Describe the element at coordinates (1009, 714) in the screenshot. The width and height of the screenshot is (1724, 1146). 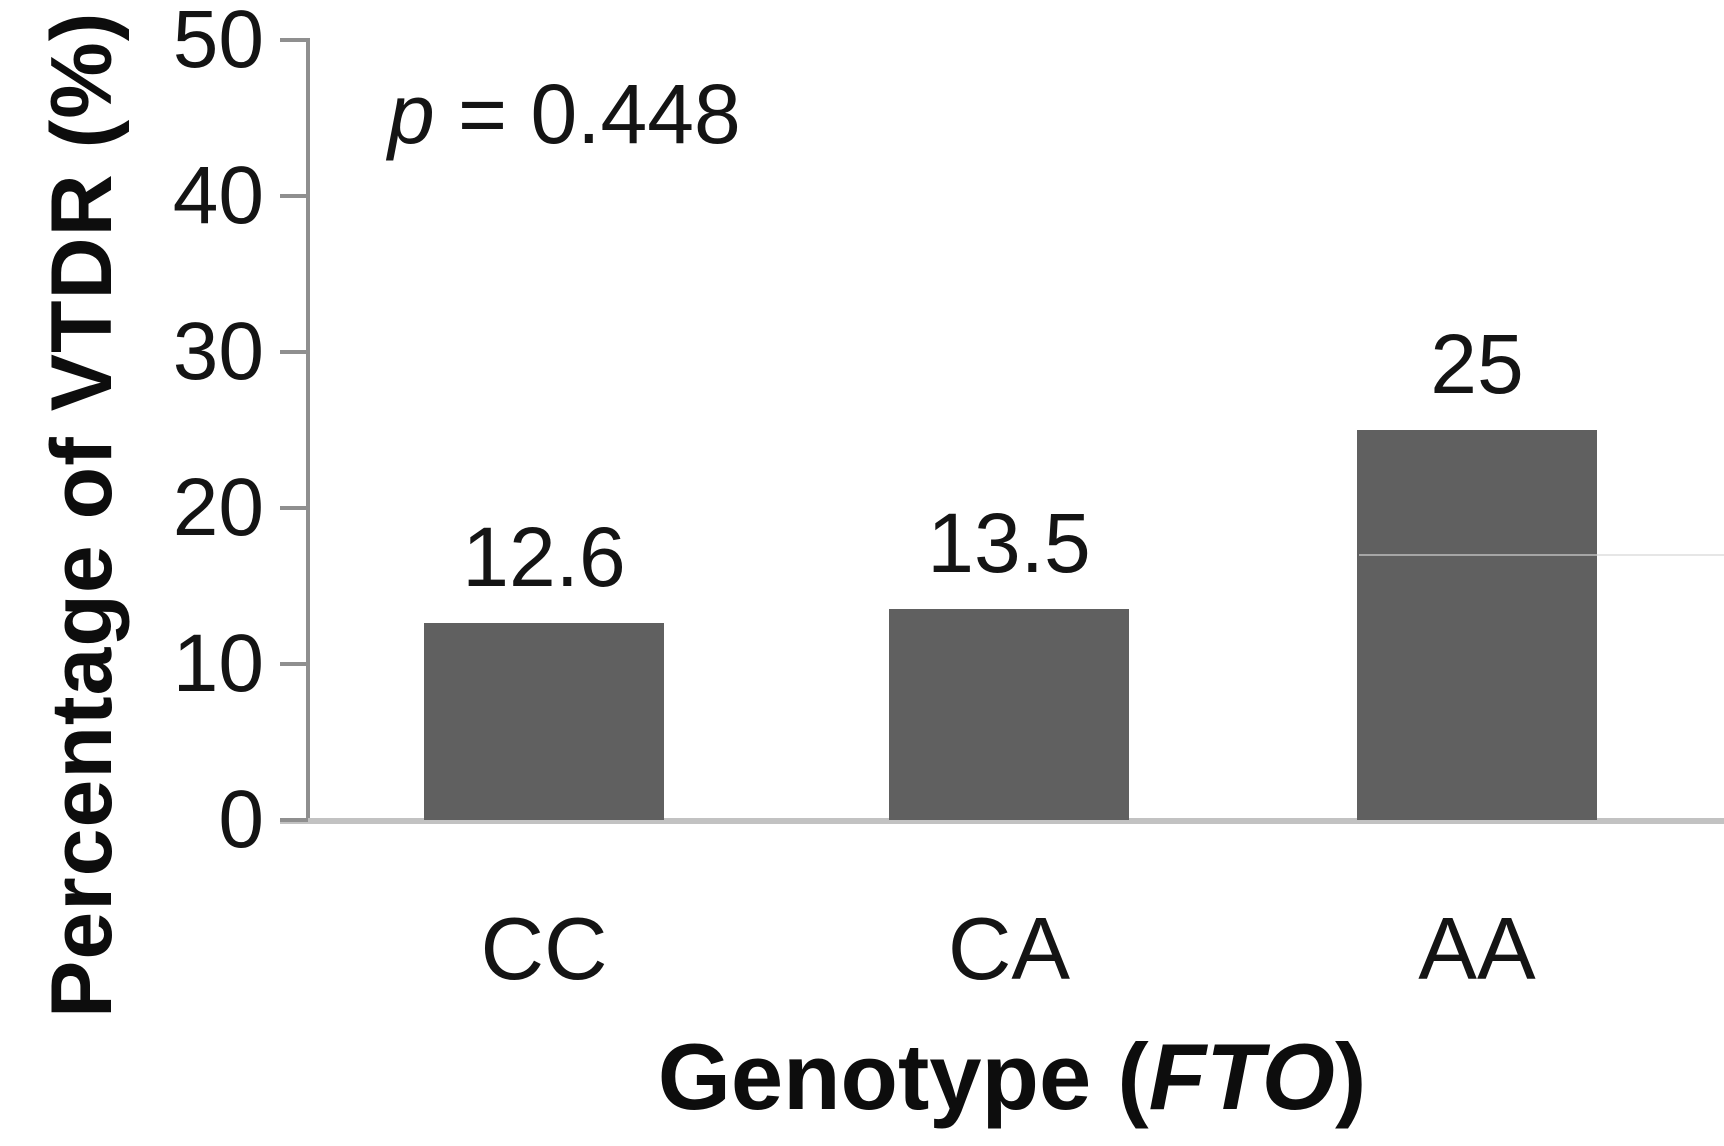
I see `bar-CA` at that location.